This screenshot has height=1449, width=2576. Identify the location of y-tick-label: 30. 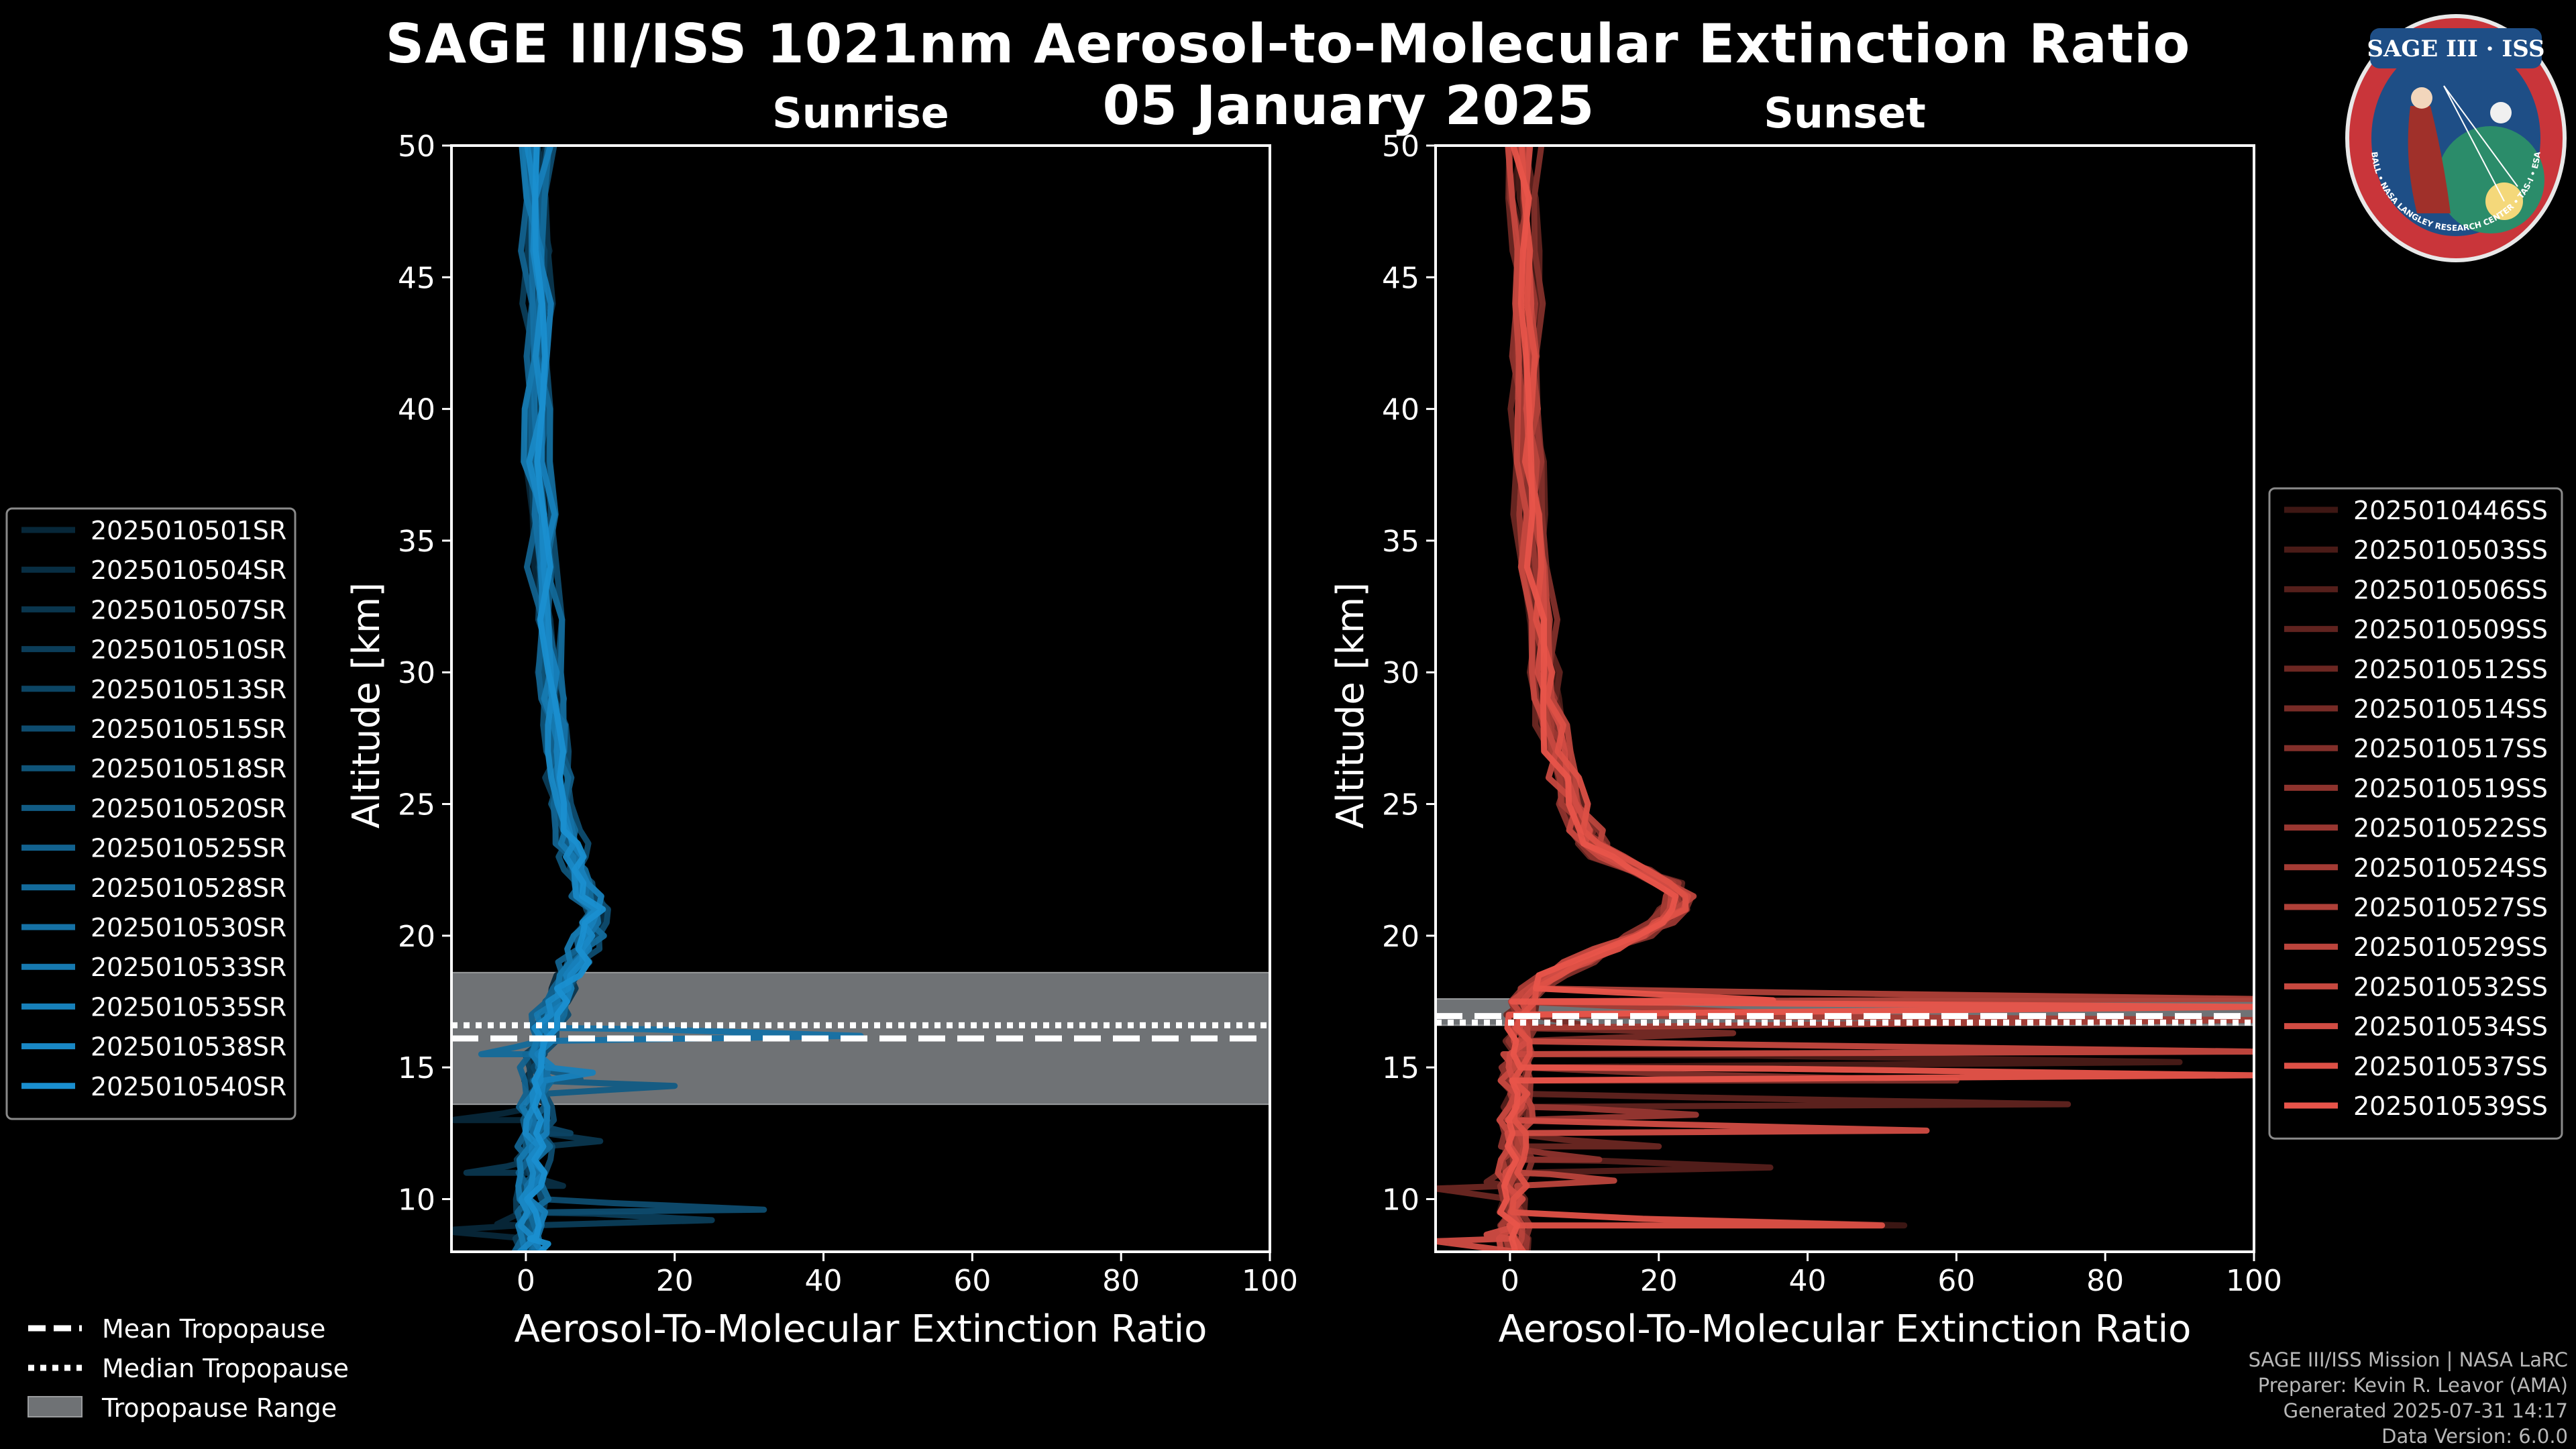
(416, 673).